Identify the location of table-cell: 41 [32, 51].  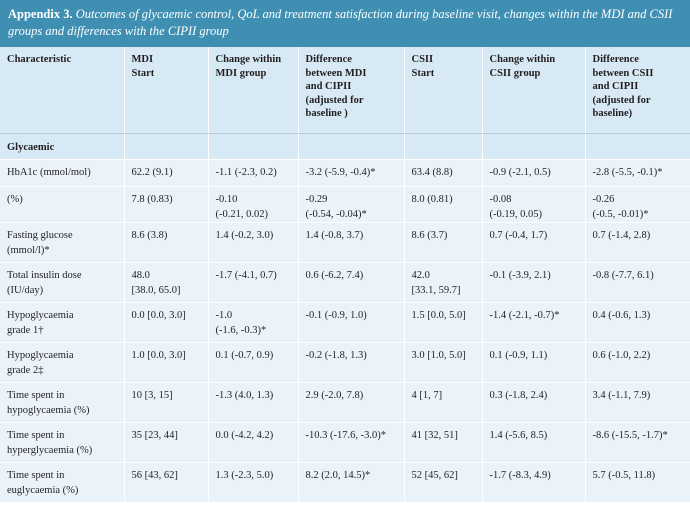
(443, 442).